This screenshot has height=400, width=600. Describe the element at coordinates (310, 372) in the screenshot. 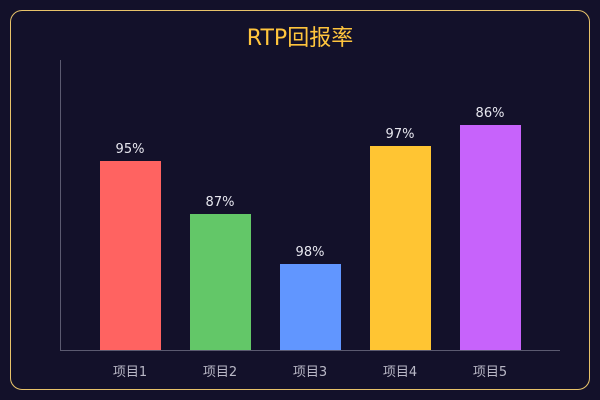

I see `x-tick-label: 项目3` at that location.